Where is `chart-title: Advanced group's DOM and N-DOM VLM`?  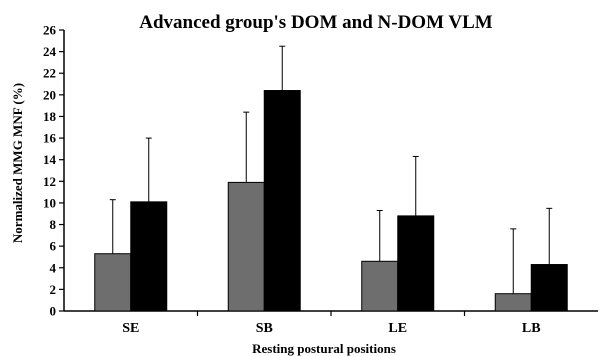 chart-title: Advanced group's DOM and N-DOM VLM is located at coordinates (316, 22).